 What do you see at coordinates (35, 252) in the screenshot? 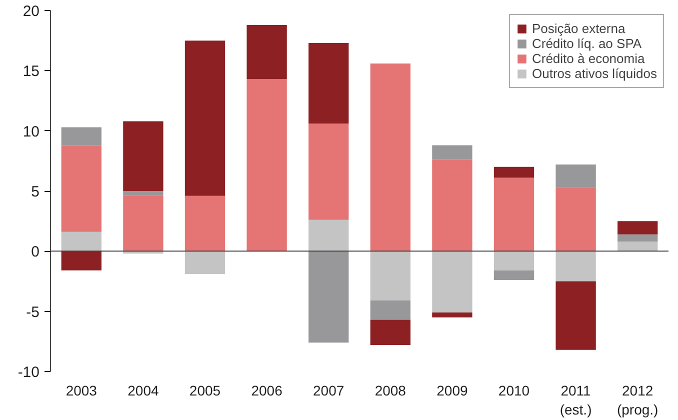
I see `y-tick-label: 0` at bounding box center [35, 252].